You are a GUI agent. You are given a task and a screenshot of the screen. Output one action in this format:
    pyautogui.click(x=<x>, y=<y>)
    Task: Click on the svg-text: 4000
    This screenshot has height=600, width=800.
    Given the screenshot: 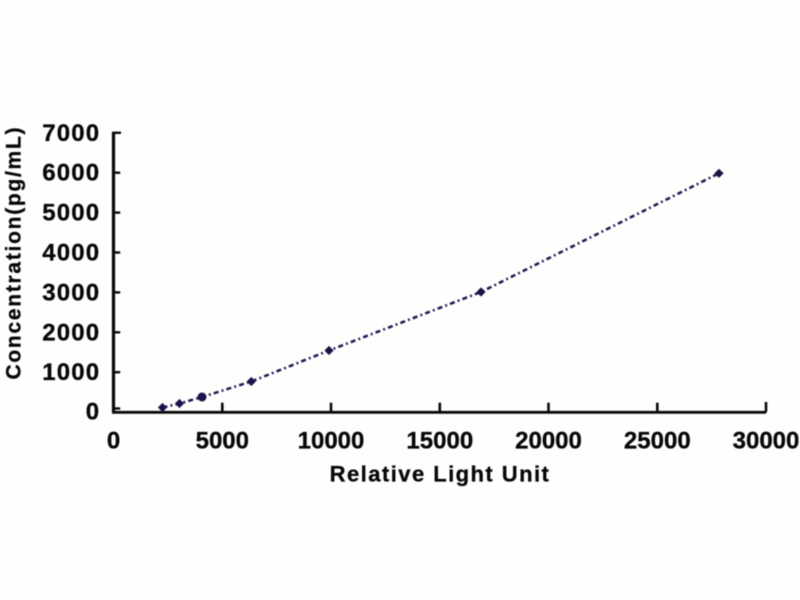 What is the action you would take?
    pyautogui.click(x=71, y=253)
    